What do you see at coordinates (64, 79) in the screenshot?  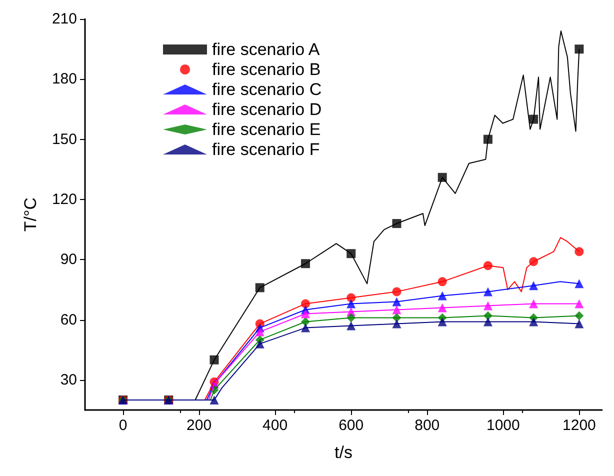 I see `y-tick-label: 180` at bounding box center [64, 79].